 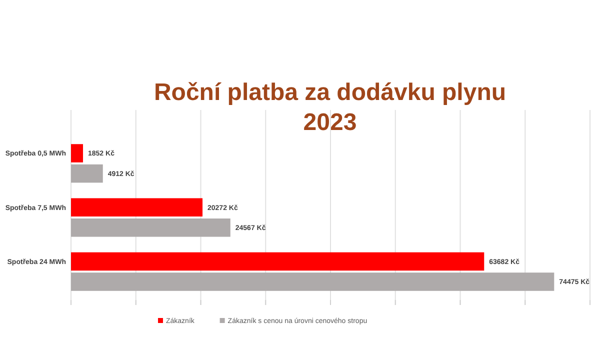 I want to click on chart-title: Roční platba za dodávku plynu 2023, so click(x=330, y=107).